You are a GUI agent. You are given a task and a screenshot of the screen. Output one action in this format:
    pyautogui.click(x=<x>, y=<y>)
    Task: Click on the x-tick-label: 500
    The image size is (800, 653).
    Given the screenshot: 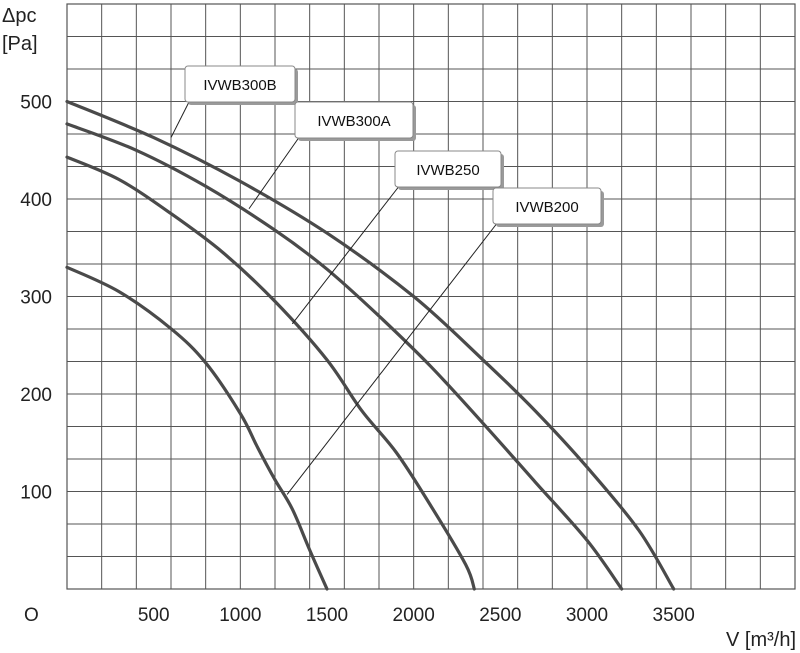 What is the action you would take?
    pyautogui.click(x=154, y=615)
    